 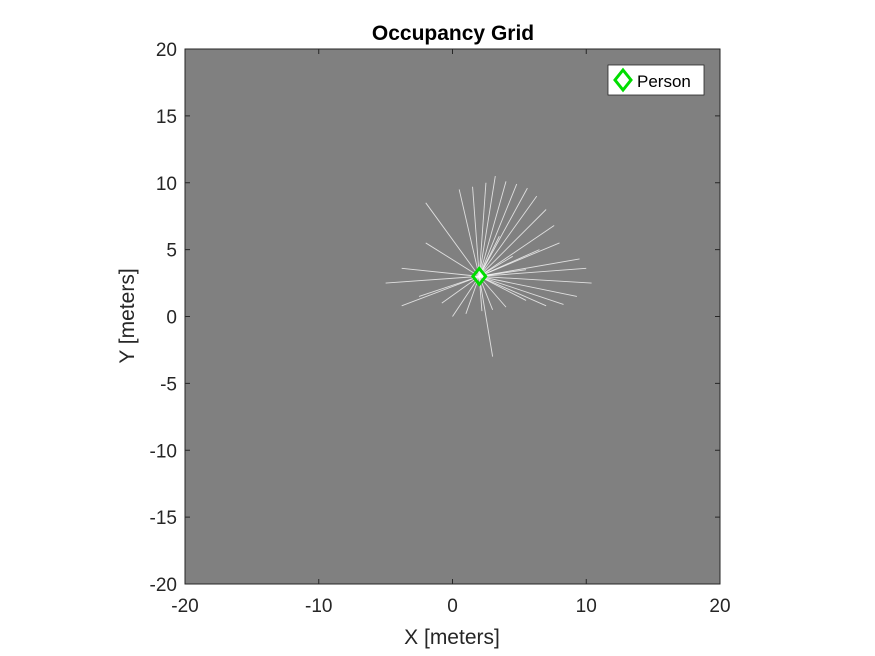 What do you see at coordinates (719, 606) in the screenshot?
I see `x-tick-label: 20` at bounding box center [719, 606].